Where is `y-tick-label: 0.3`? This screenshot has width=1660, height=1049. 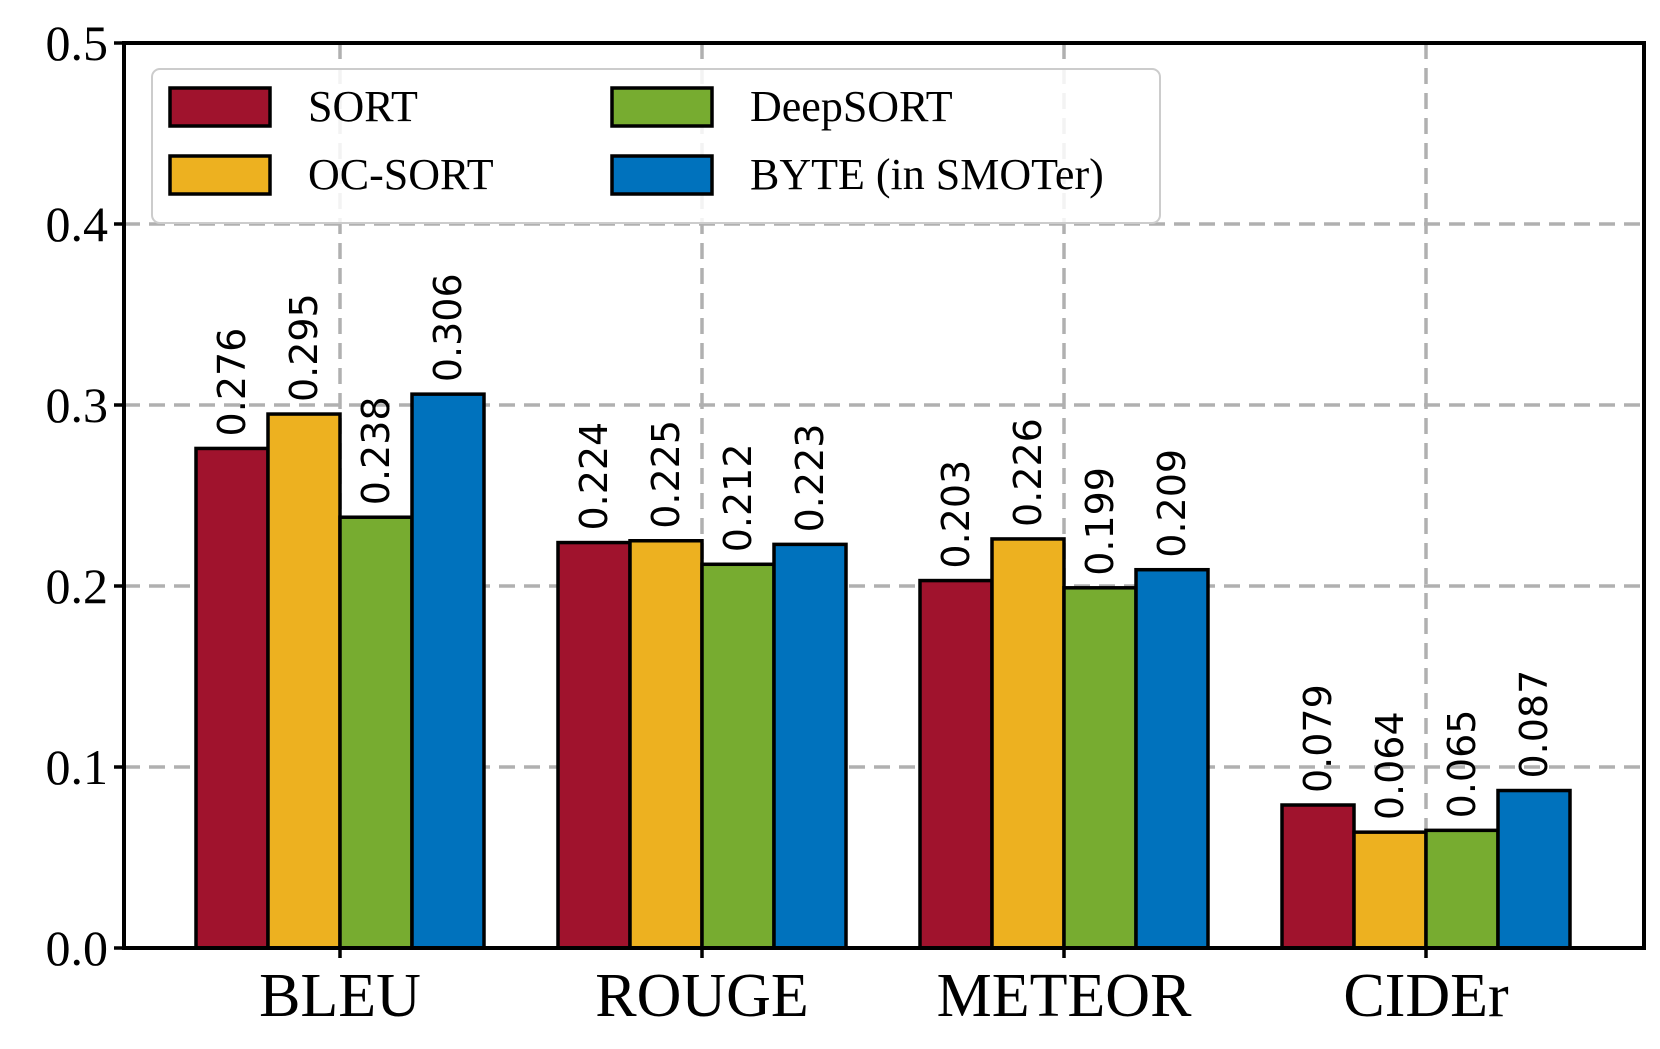
y-tick-label: 0.3 is located at coordinates (77, 405).